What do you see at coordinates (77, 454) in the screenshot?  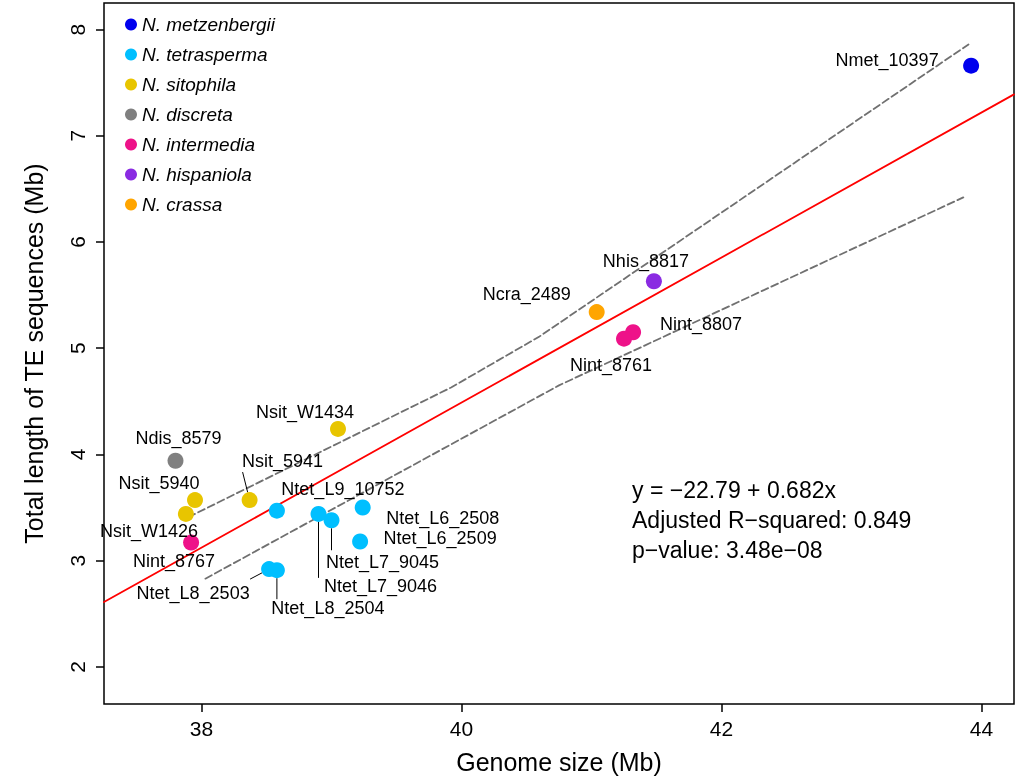 I see `y-tick-label: 4` at bounding box center [77, 454].